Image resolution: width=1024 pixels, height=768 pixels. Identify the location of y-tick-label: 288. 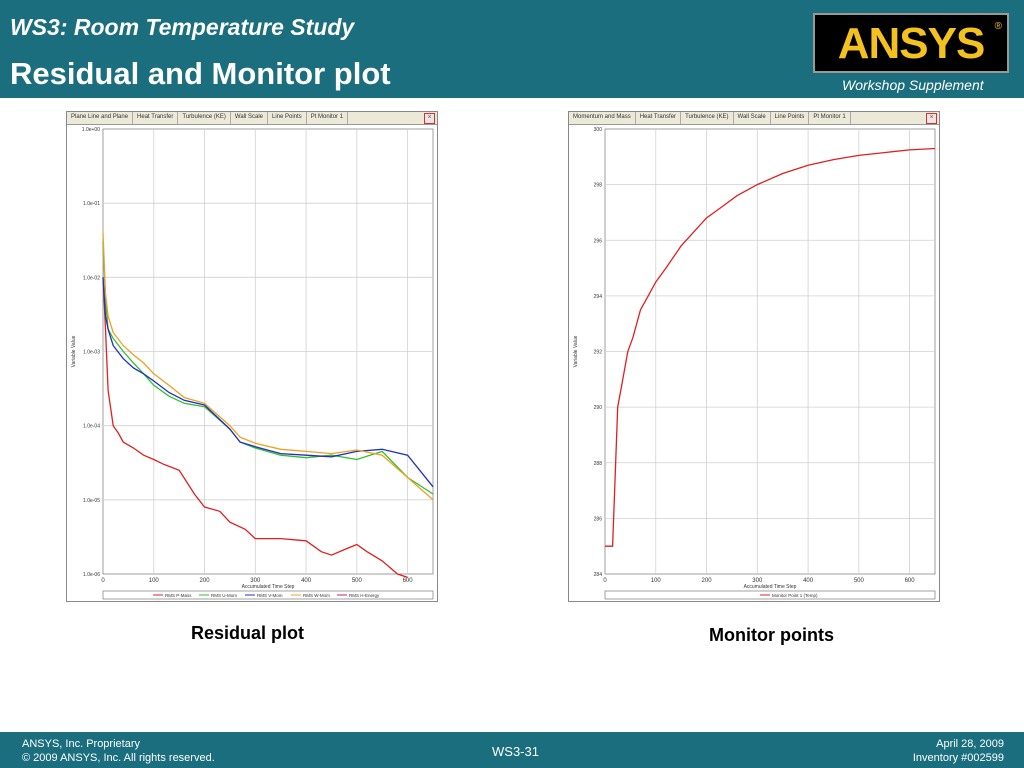
(598, 464).